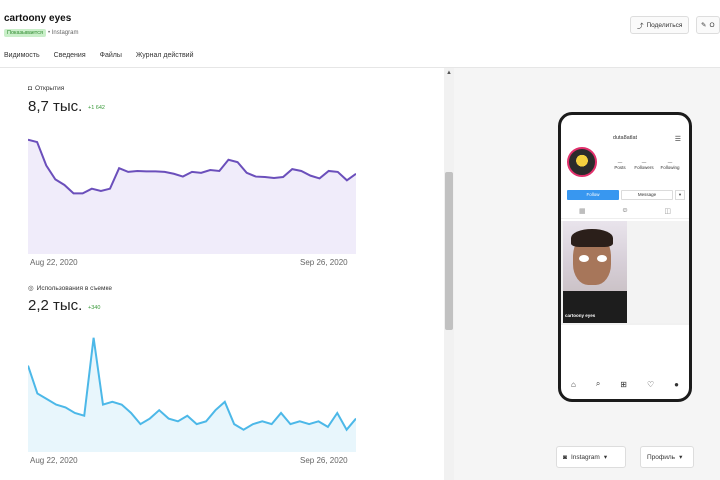 Image resolution: width=720 pixels, height=480 pixels. What do you see at coordinates (625, 210) in the screenshot?
I see `effects-icon: ☺` at bounding box center [625, 210].